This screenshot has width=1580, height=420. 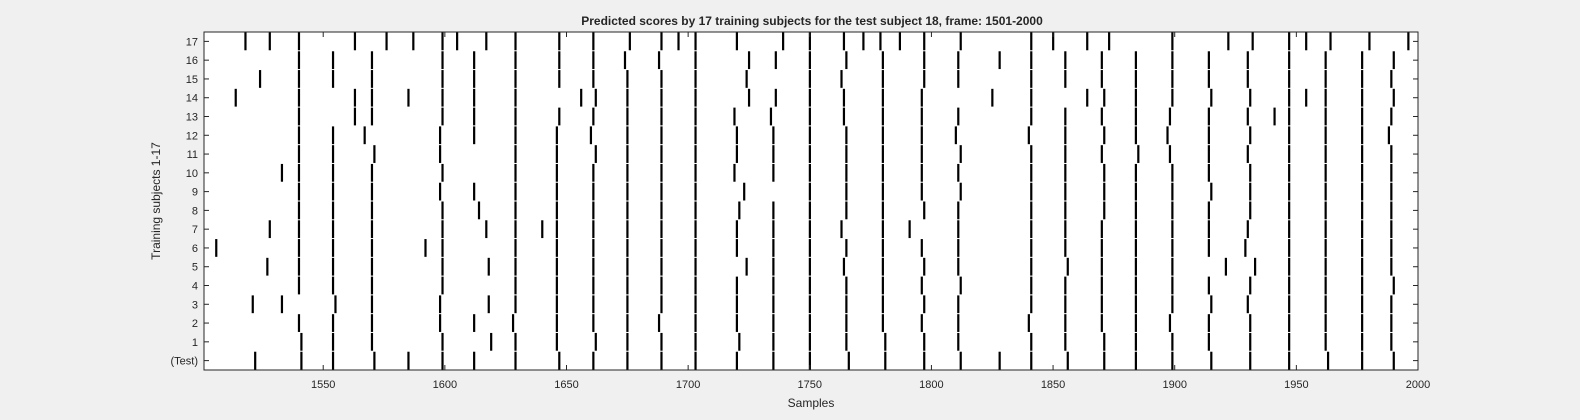 I want to click on x-tick-label: 1700, so click(x=688, y=385).